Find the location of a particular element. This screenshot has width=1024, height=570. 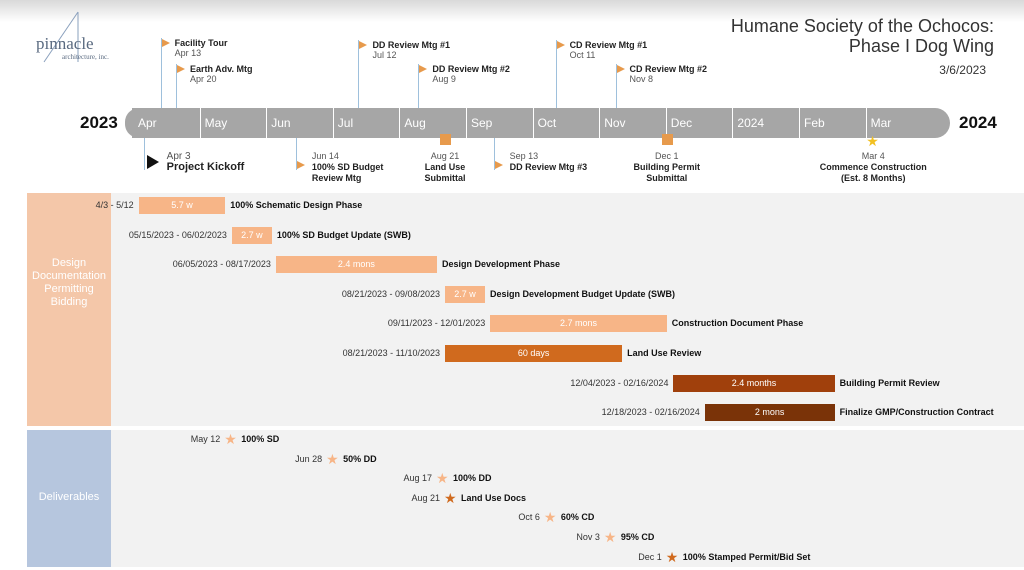

task-bar: 2.7 mons is located at coordinates (578, 324).